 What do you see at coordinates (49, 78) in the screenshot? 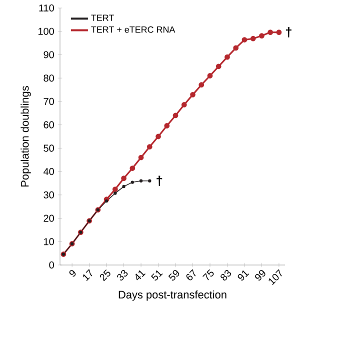
I see `y-tick-label: 80` at bounding box center [49, 78].